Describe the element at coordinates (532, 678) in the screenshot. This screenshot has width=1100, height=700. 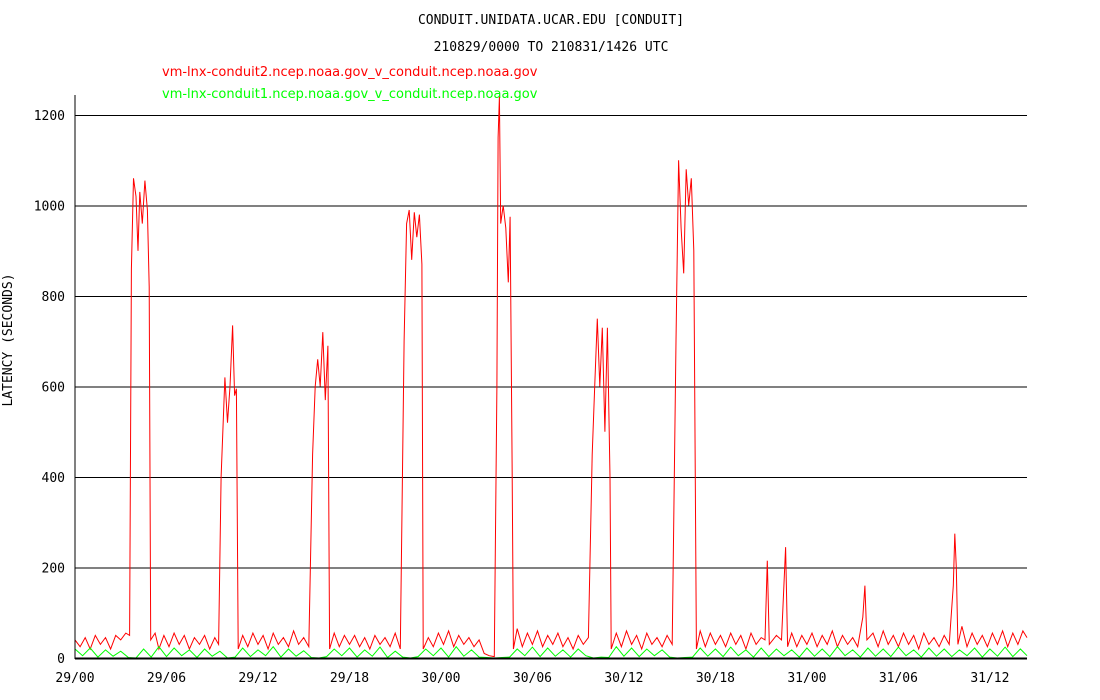
I see `x-tick-label: 30/06` at that location.